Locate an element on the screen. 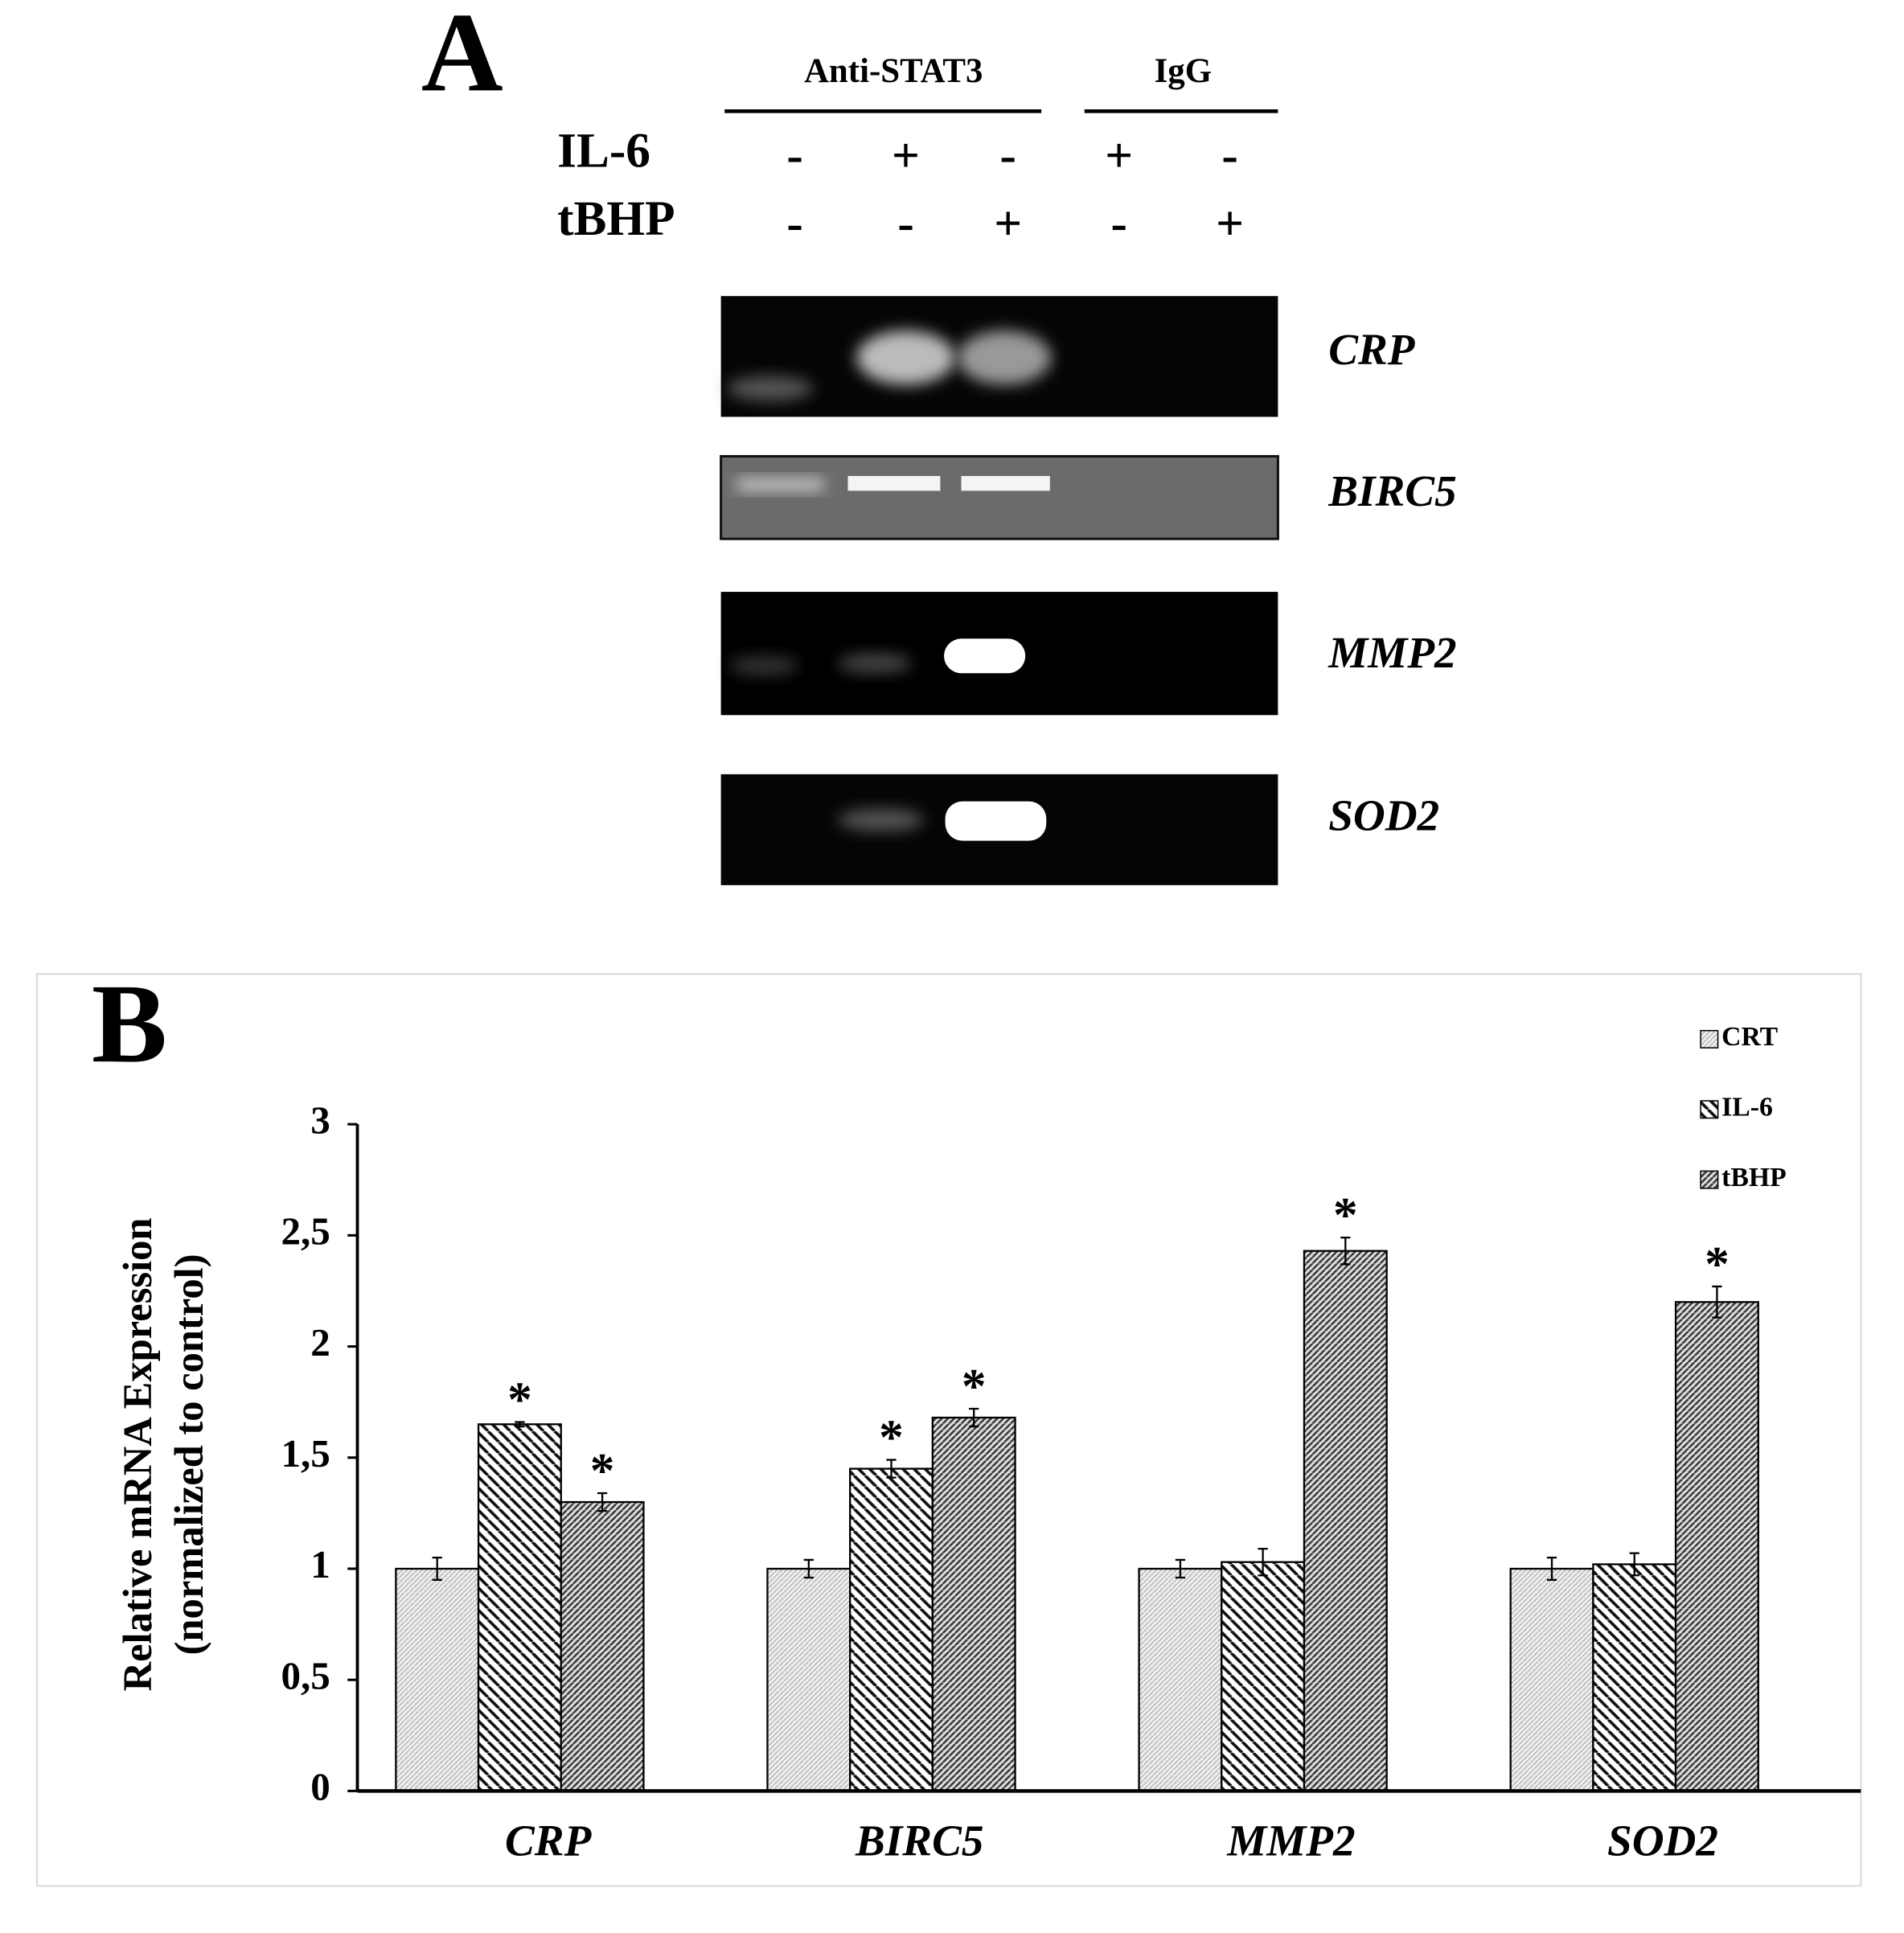 The image size is (1904, 1933). y-tick-label: 3 is located at coordinates (320, 1120).